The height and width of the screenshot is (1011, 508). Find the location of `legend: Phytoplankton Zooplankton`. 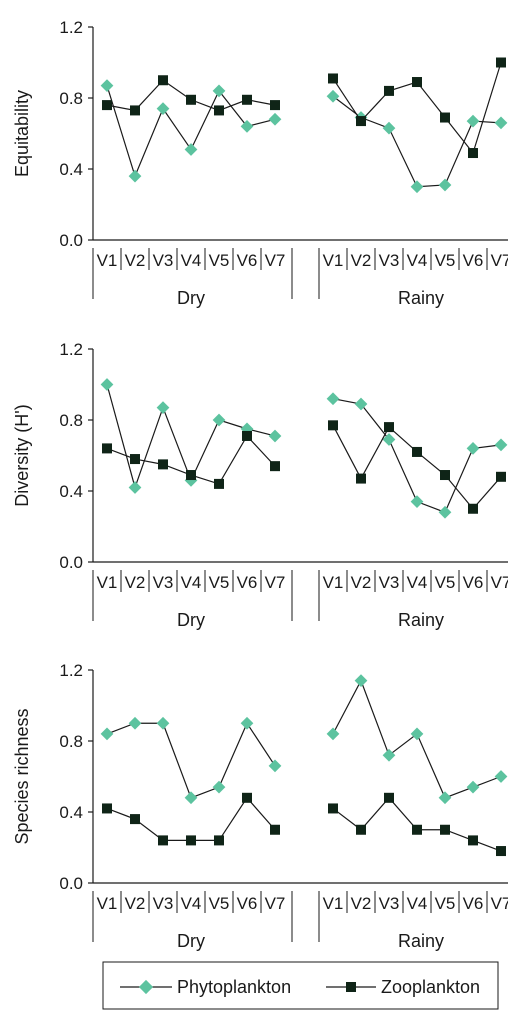

legend: Phytoplankton Zooplankton is located at coordinates (300, 985).